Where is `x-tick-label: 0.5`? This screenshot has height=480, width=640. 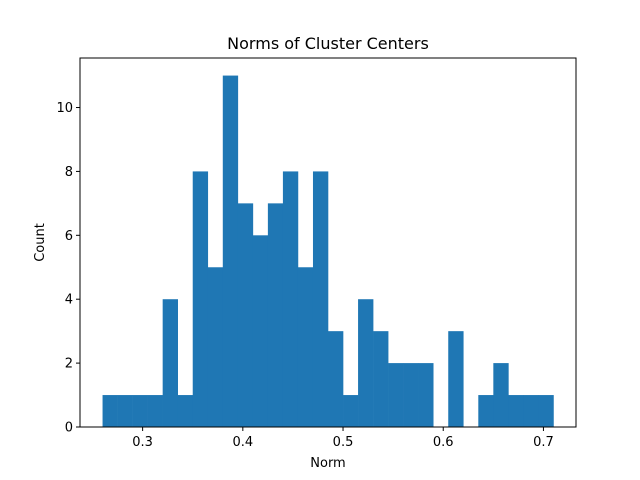
x-tick-label: 0.5 is located at coordinates (343, 442).